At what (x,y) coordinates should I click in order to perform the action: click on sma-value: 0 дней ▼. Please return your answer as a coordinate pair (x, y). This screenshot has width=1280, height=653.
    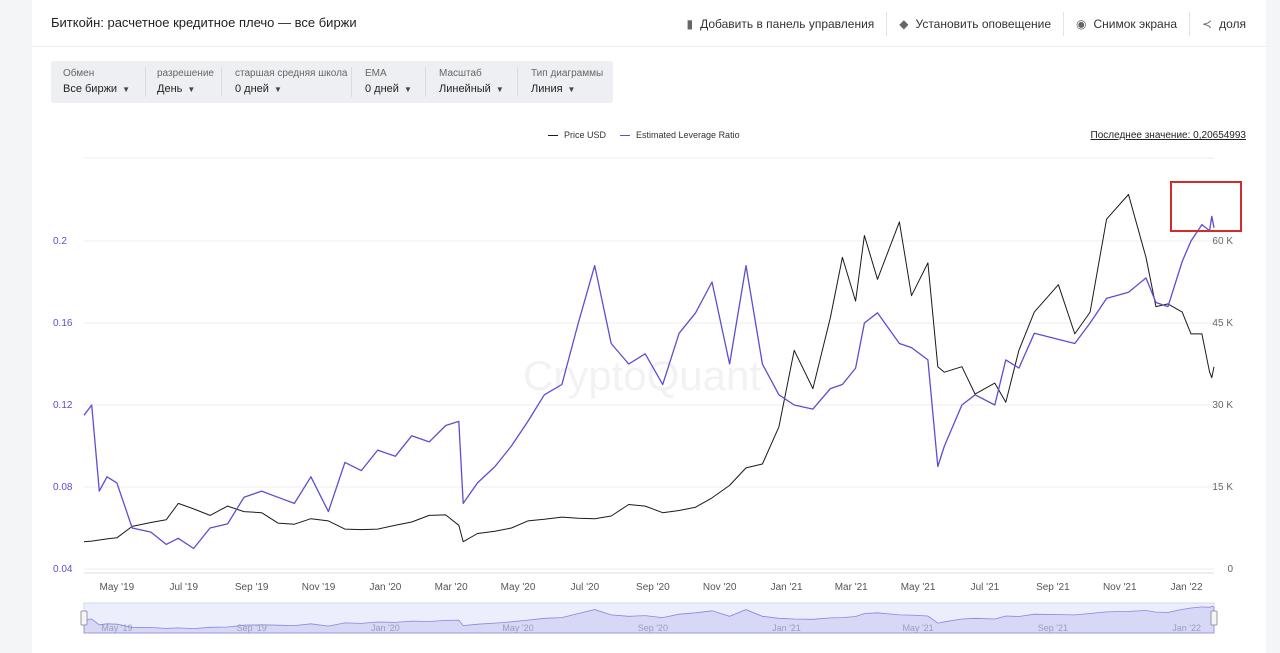
    Looking at the image, I should click on (258, 89).